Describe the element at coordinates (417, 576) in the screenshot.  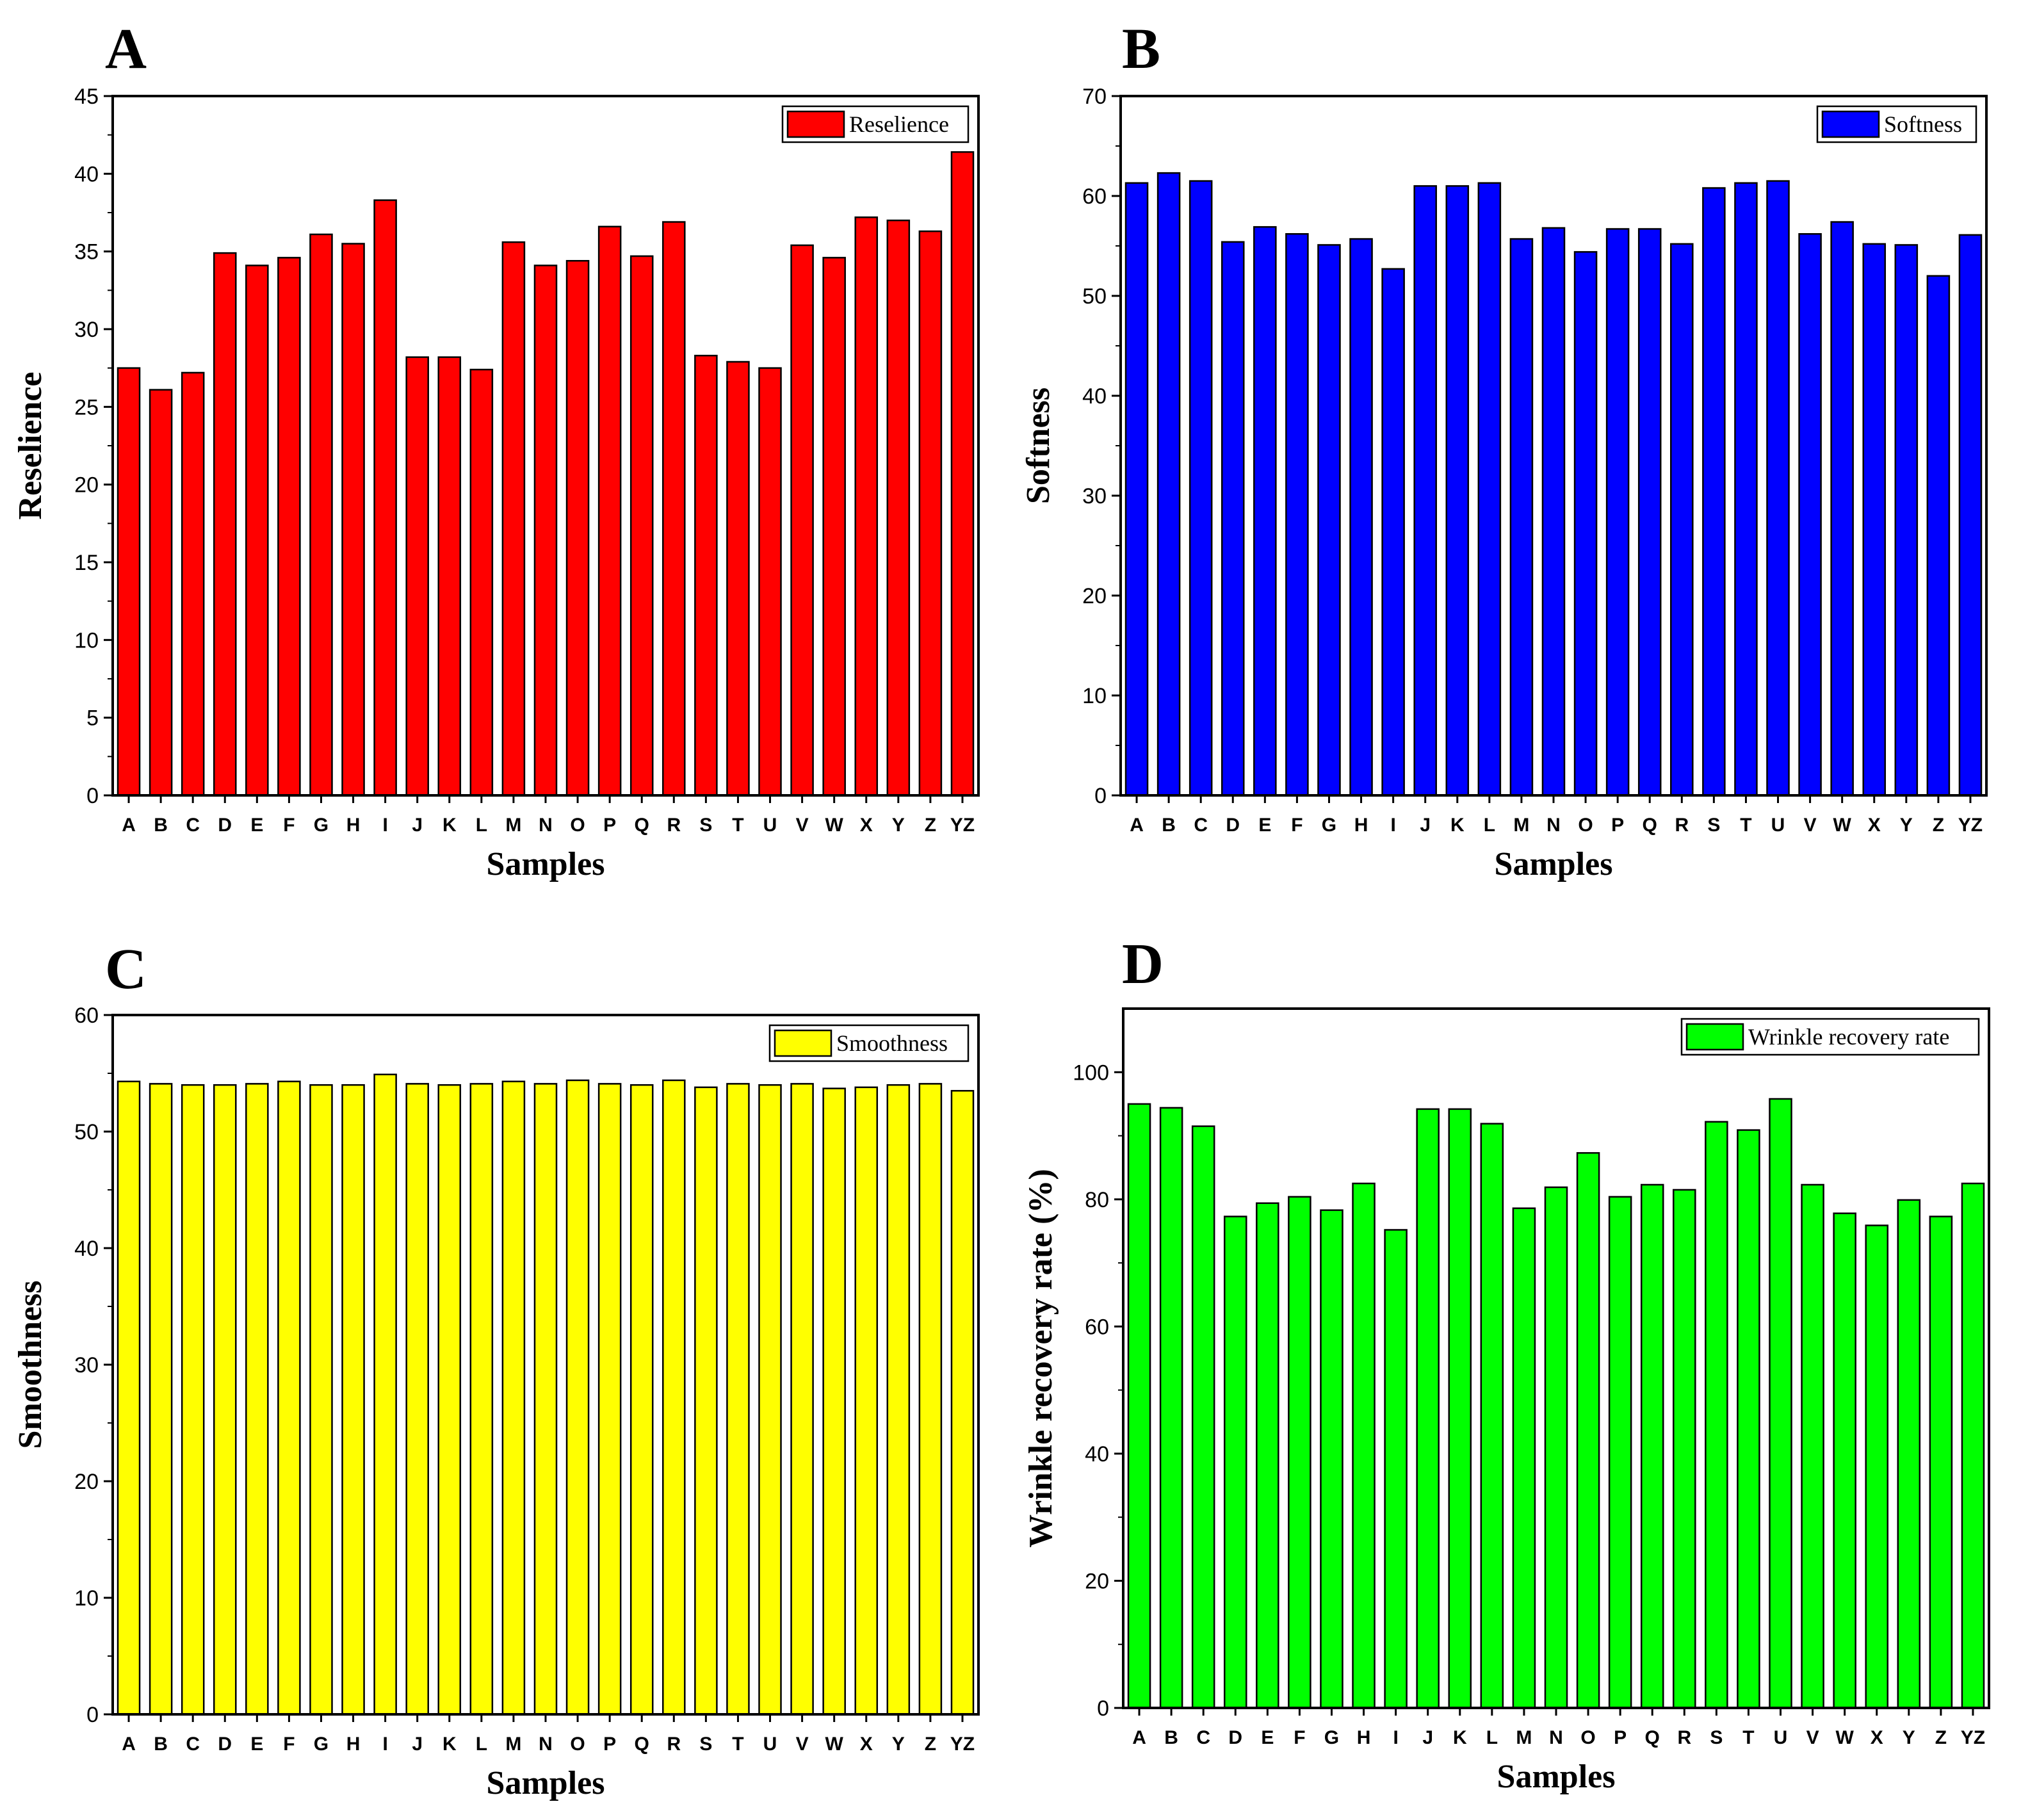
I see `bar-a-j` at that location.